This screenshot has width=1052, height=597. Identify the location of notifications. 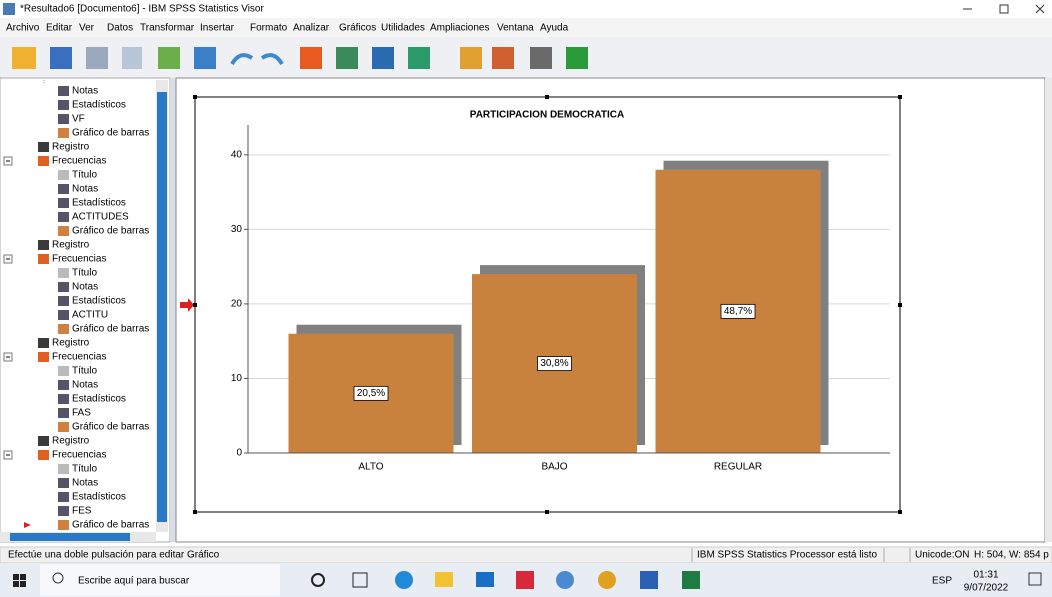
(1035, 579).